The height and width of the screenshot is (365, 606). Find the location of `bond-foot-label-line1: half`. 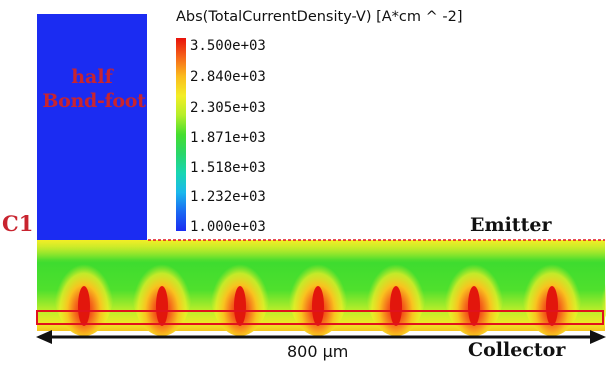

bond-foot-label-line1: half is located at coordinates (92, 77).